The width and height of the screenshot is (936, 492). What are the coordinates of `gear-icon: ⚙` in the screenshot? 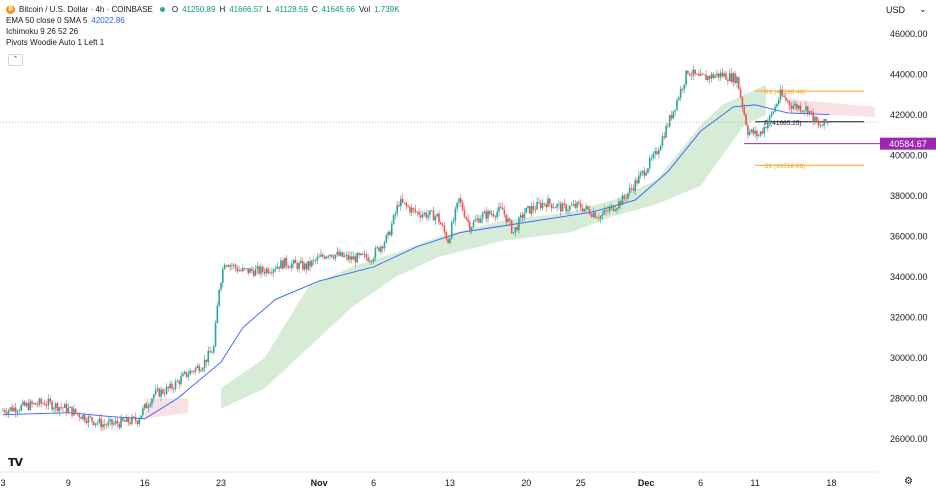 It's located at (908, 481).